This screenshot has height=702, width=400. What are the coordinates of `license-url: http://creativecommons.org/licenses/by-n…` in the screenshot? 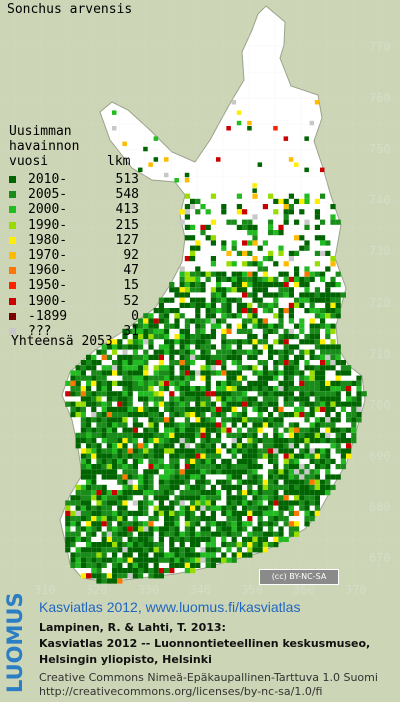 It's located at (181, 691).